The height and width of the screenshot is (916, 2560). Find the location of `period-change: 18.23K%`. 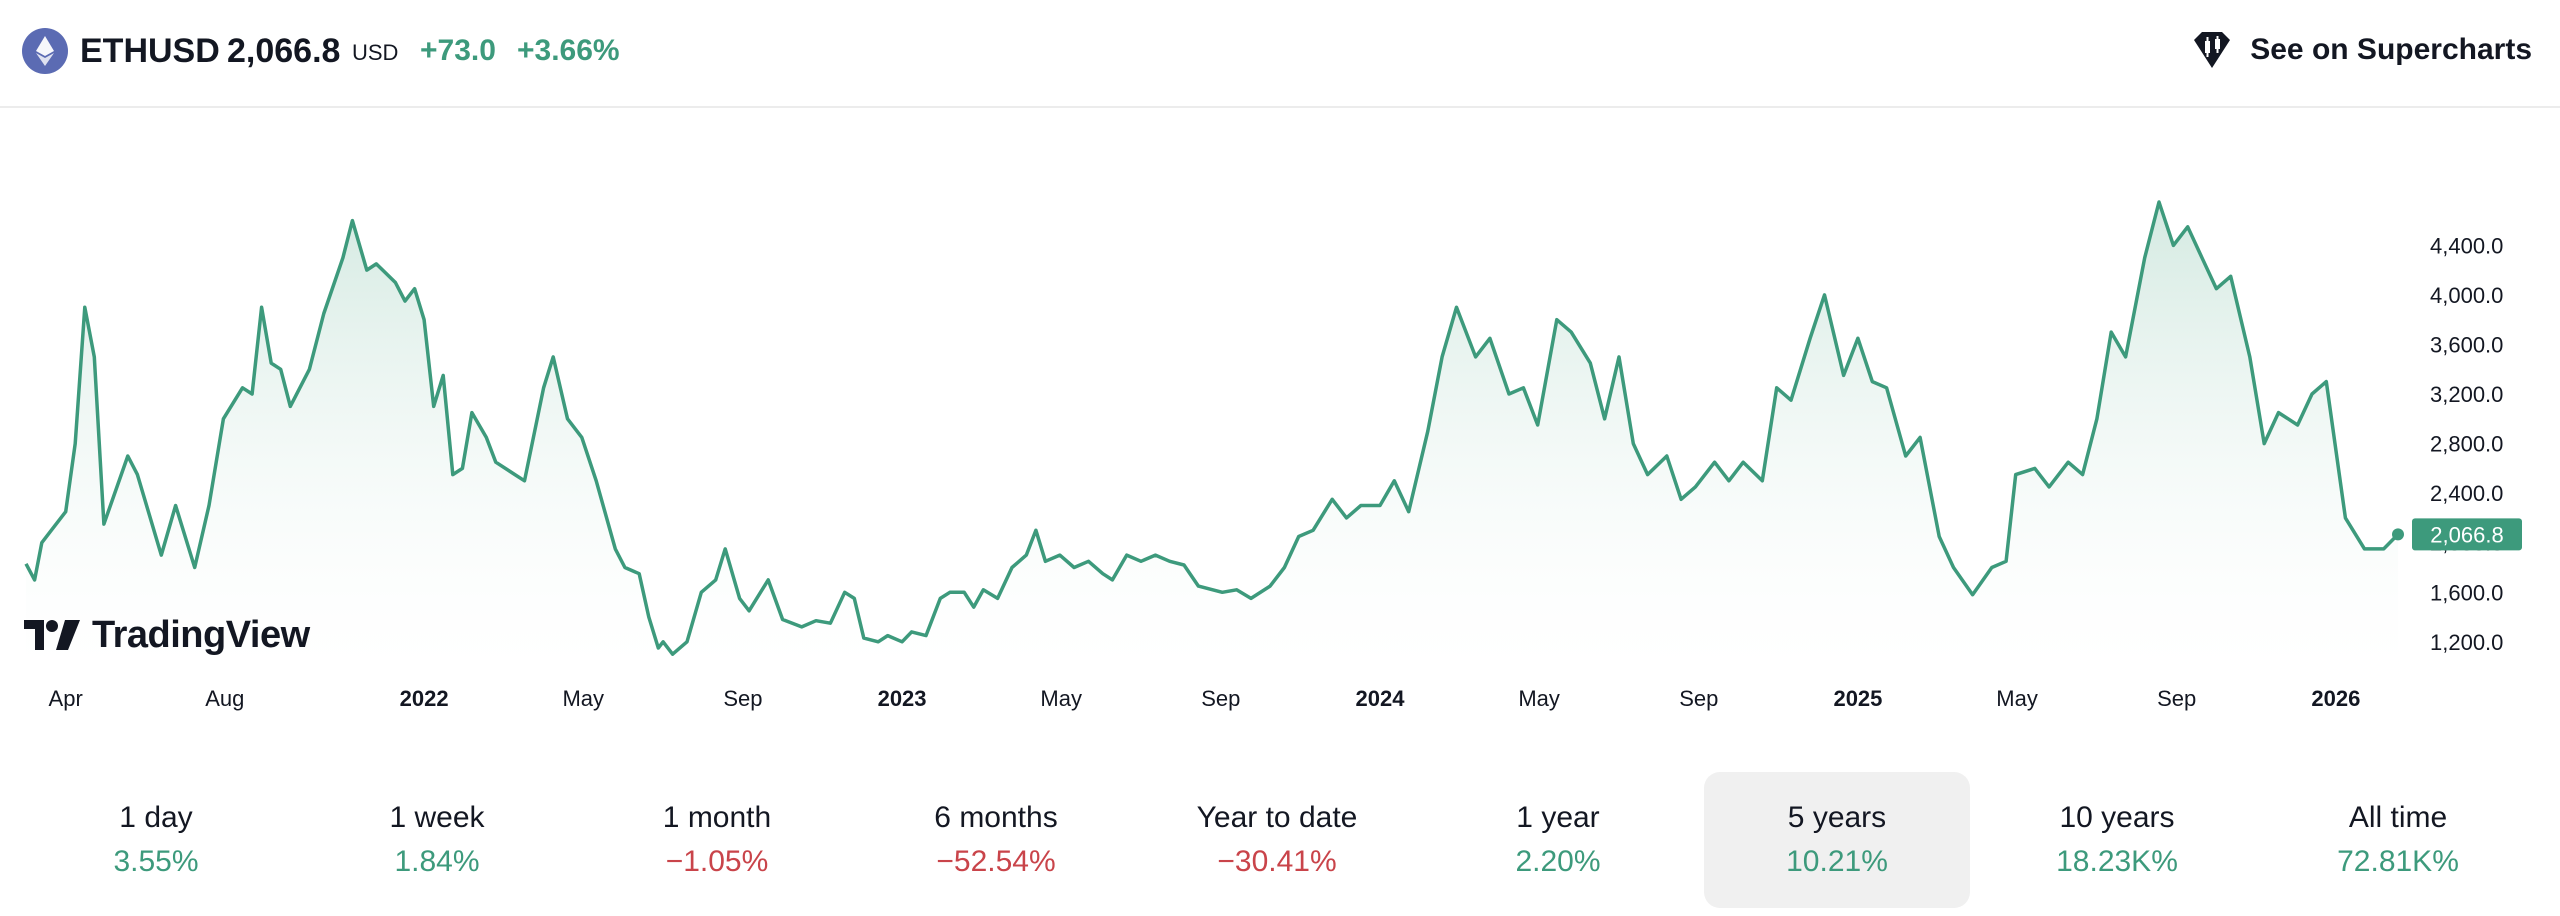

period-change: 18.23K% is located at coordinates (2117, 861).